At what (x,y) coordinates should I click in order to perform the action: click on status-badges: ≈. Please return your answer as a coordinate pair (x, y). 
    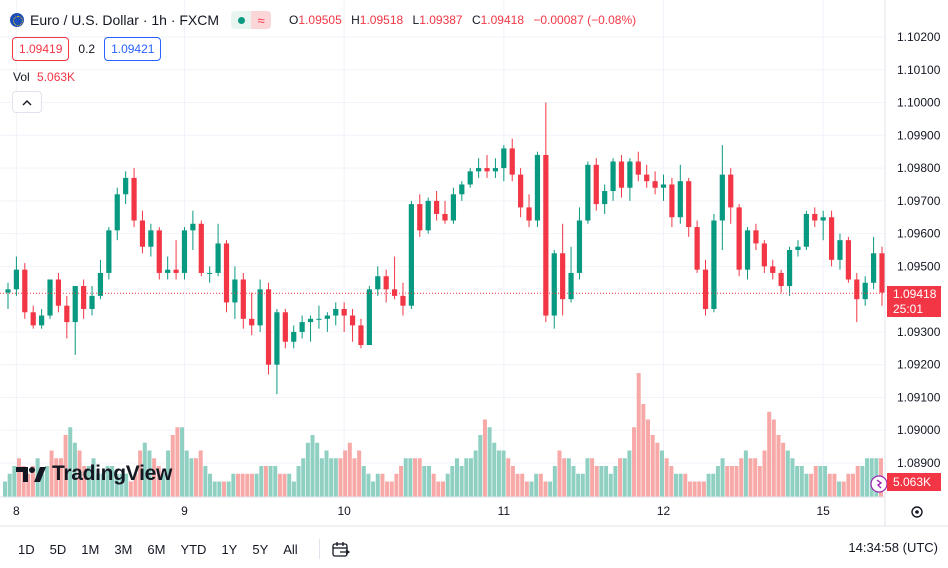
    Looking at the image, I should click on (251, 20).